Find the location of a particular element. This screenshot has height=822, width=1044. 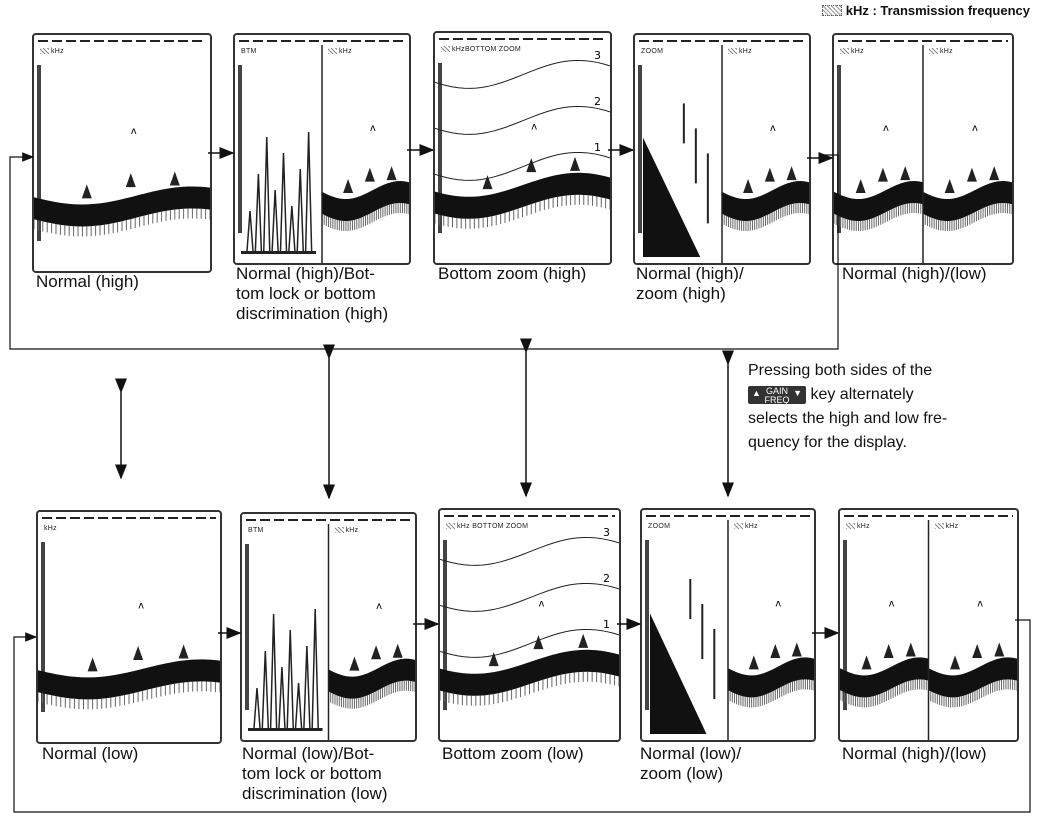

pane-label: kHzBOTTOM ZOOM is located at coordinates (481, 49).